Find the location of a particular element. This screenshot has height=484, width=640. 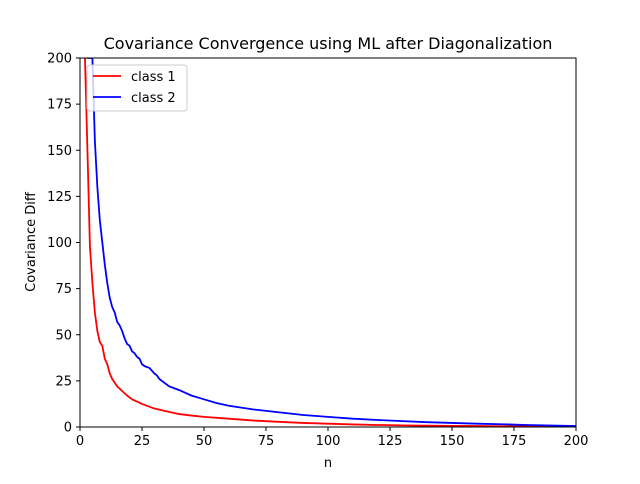

x-axis: 0 25 50 75 100 125 150 175 200 is located at coordinates (332, 438).